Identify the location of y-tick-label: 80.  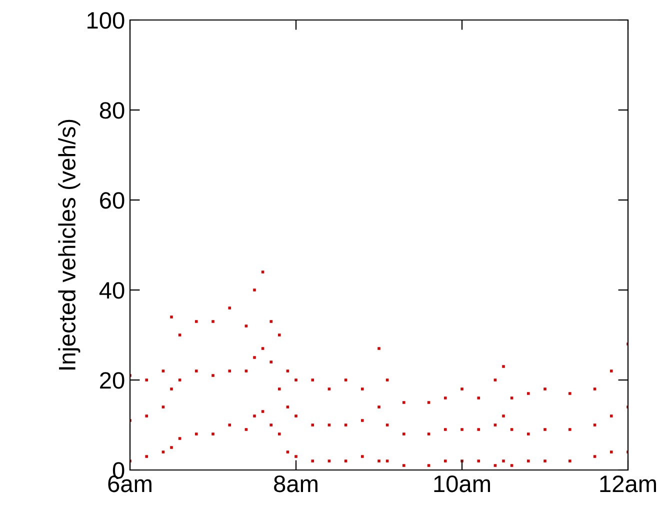
(112, 110).